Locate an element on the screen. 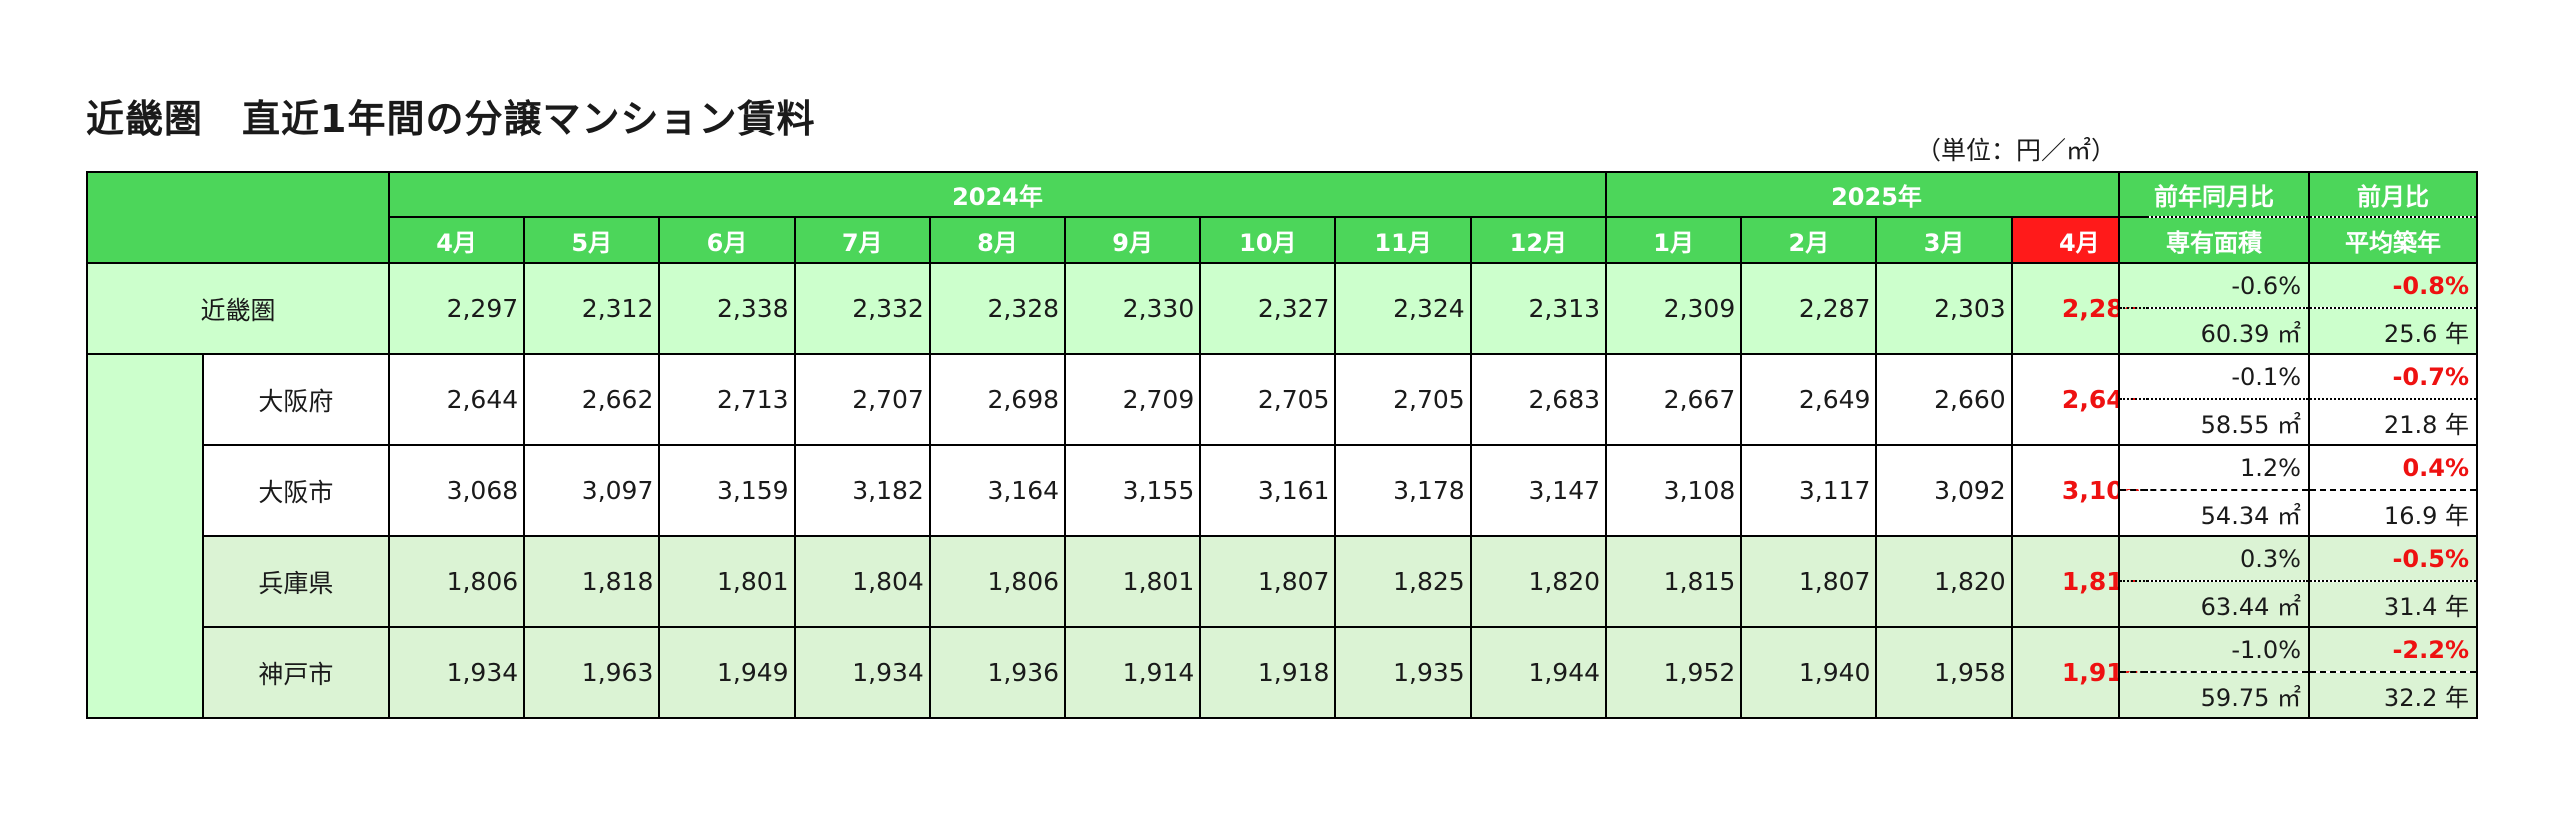 This screenshot has width=2560, height=817. rent-cell: 2,683 is located at coordinates (1538, 399).